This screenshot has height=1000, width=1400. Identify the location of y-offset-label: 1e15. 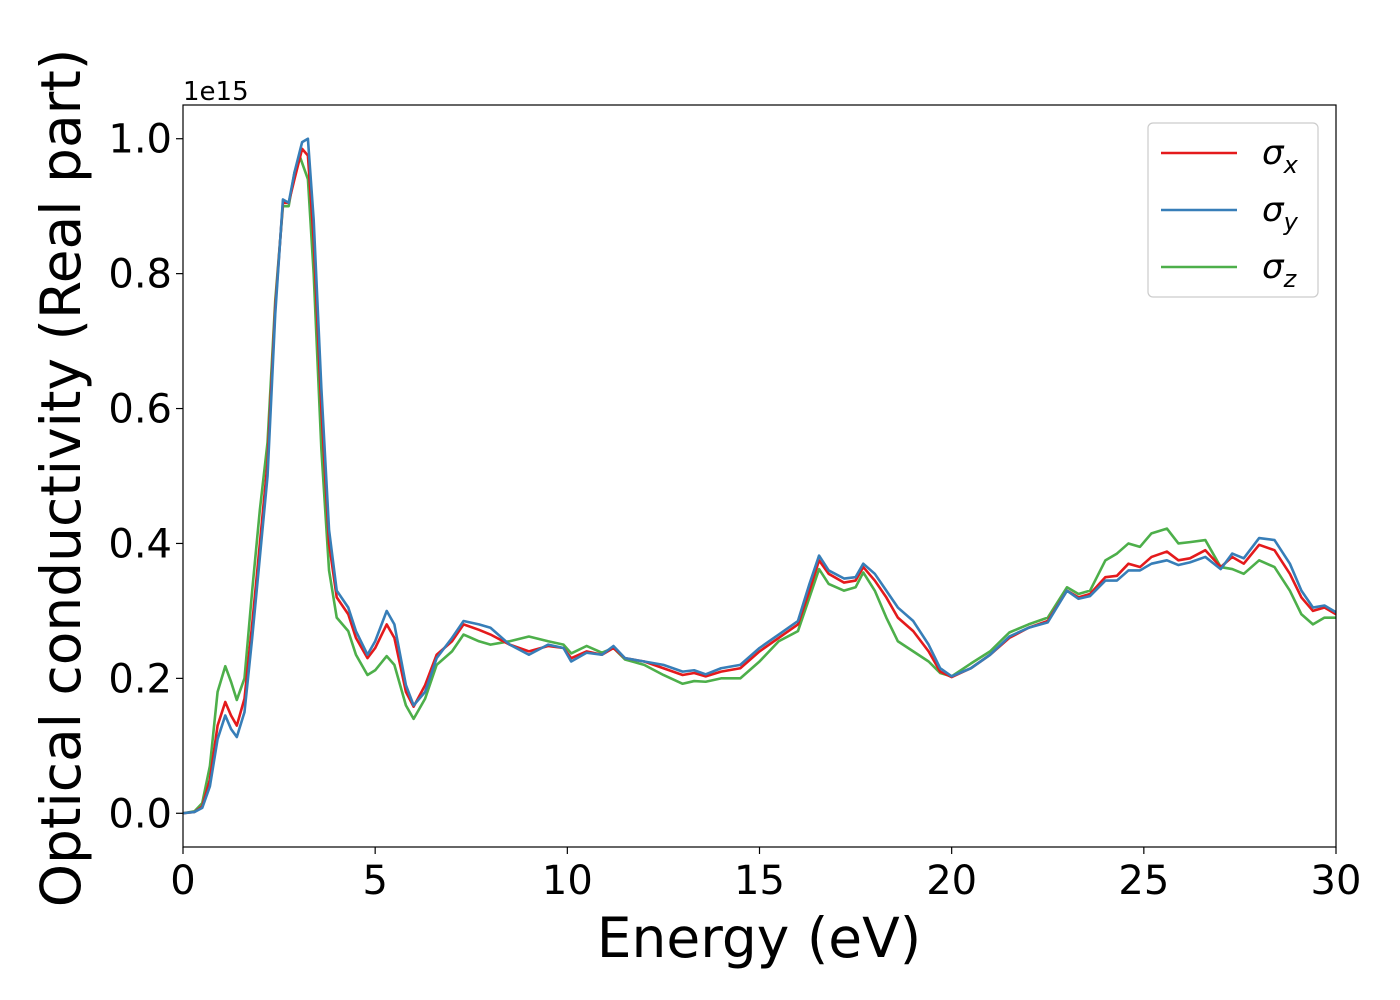
(216, 92).